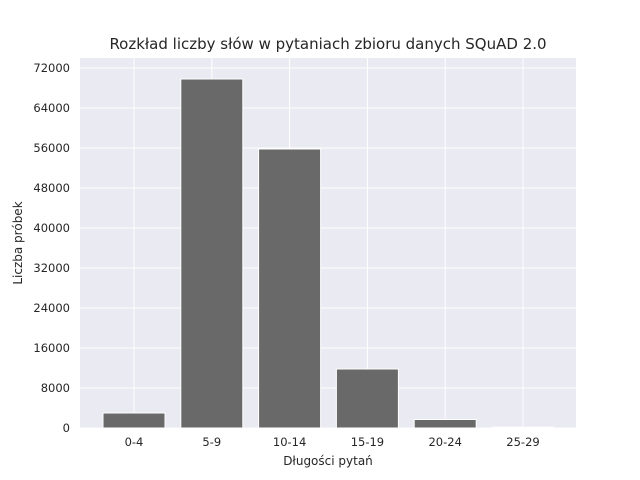 This screenshot has height=480, width=640. I want to click on y-tick-label: 8000, so click(55, 388).